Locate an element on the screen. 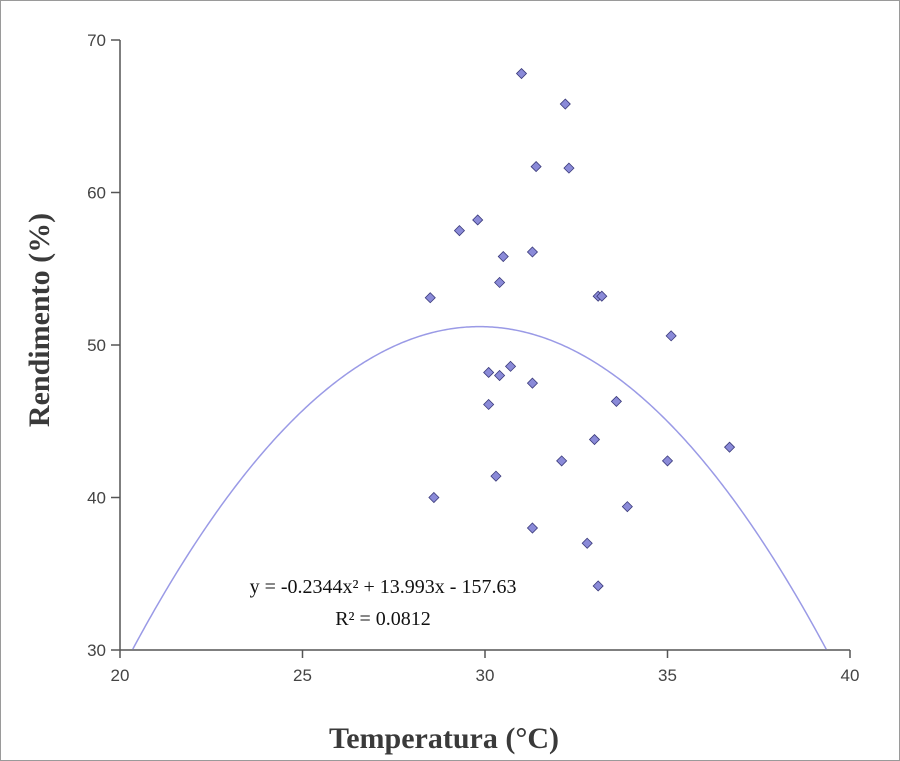 The image size is (900, 761). y-ticks: 30 40 50 60 70 is located at coordinates (103, 345).